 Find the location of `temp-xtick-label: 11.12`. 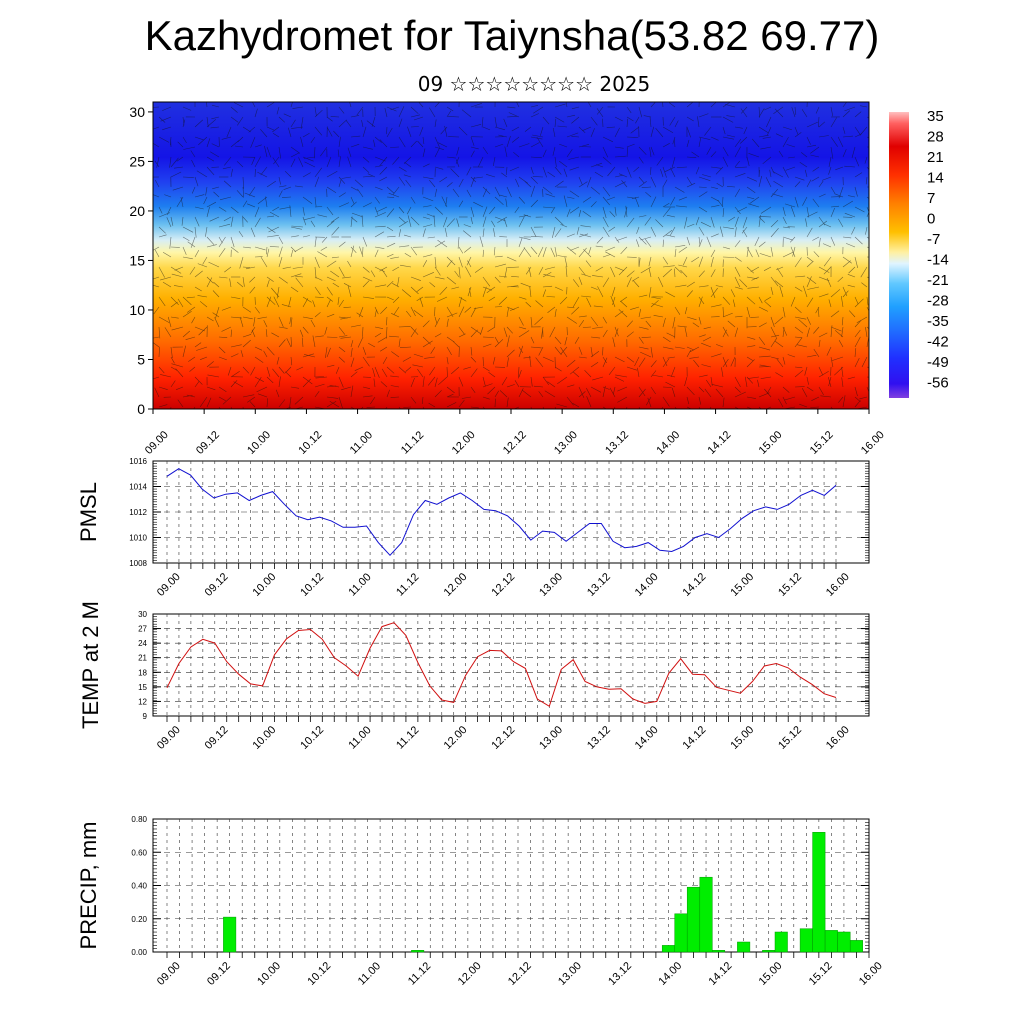

temp-xtick-label: 11.12 is located at coordinates (407, 737).